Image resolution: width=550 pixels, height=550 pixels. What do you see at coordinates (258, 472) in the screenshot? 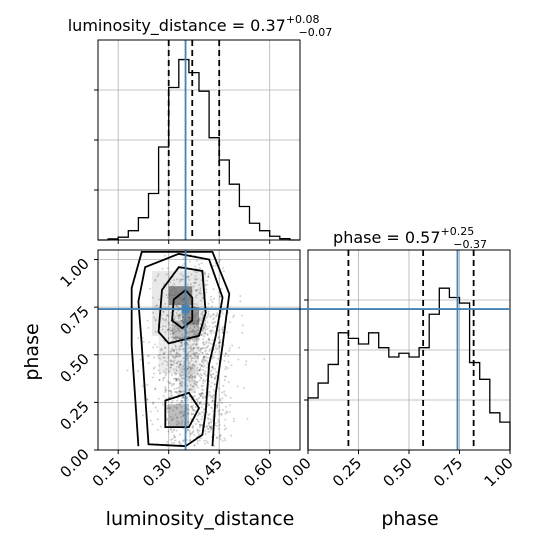
I see `x-tick-label: 0.60` at bounding box center [258, 472].